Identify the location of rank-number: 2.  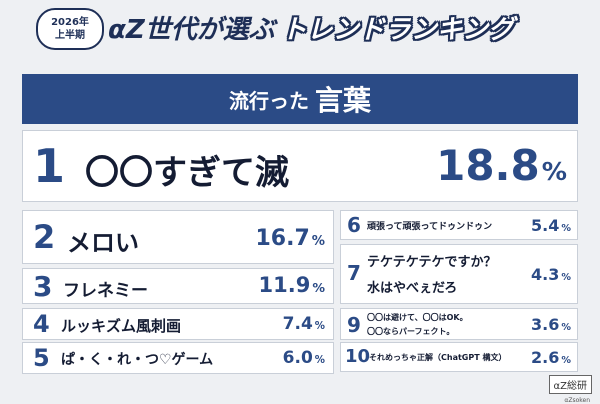
(44, 237).